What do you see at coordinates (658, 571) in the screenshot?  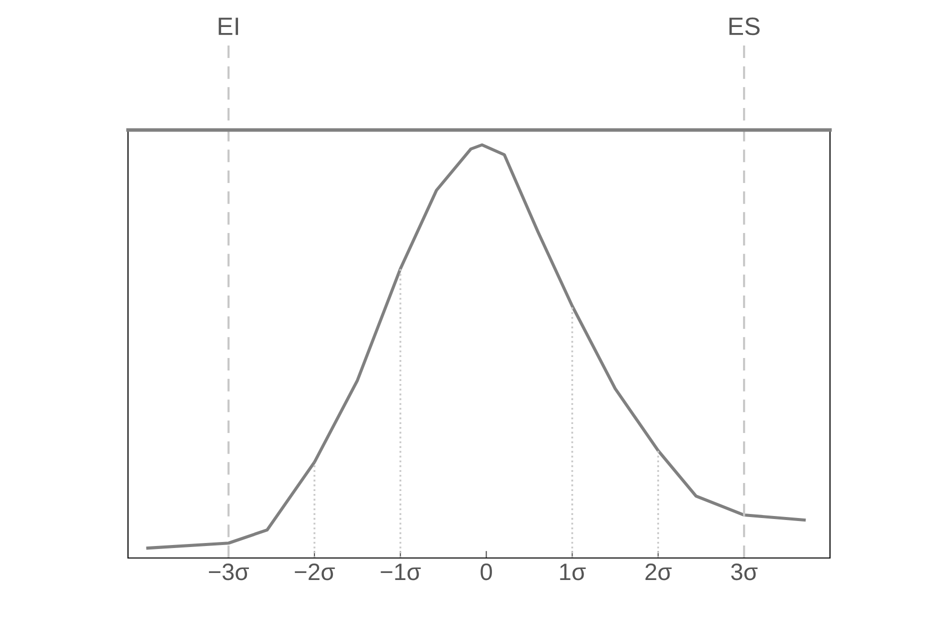 I see `x-tick-label: 2σ` at bounding box center [658, 571].